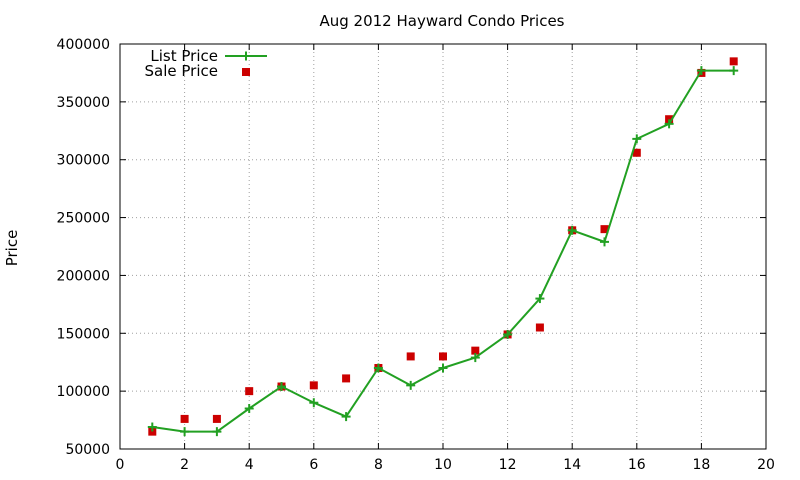 This screenshot has height=480, width=800. What do you see at coordinates (83, 334) in the screenshot?
I see `y-tick-label: 150000` at bounding box center [83, 334].